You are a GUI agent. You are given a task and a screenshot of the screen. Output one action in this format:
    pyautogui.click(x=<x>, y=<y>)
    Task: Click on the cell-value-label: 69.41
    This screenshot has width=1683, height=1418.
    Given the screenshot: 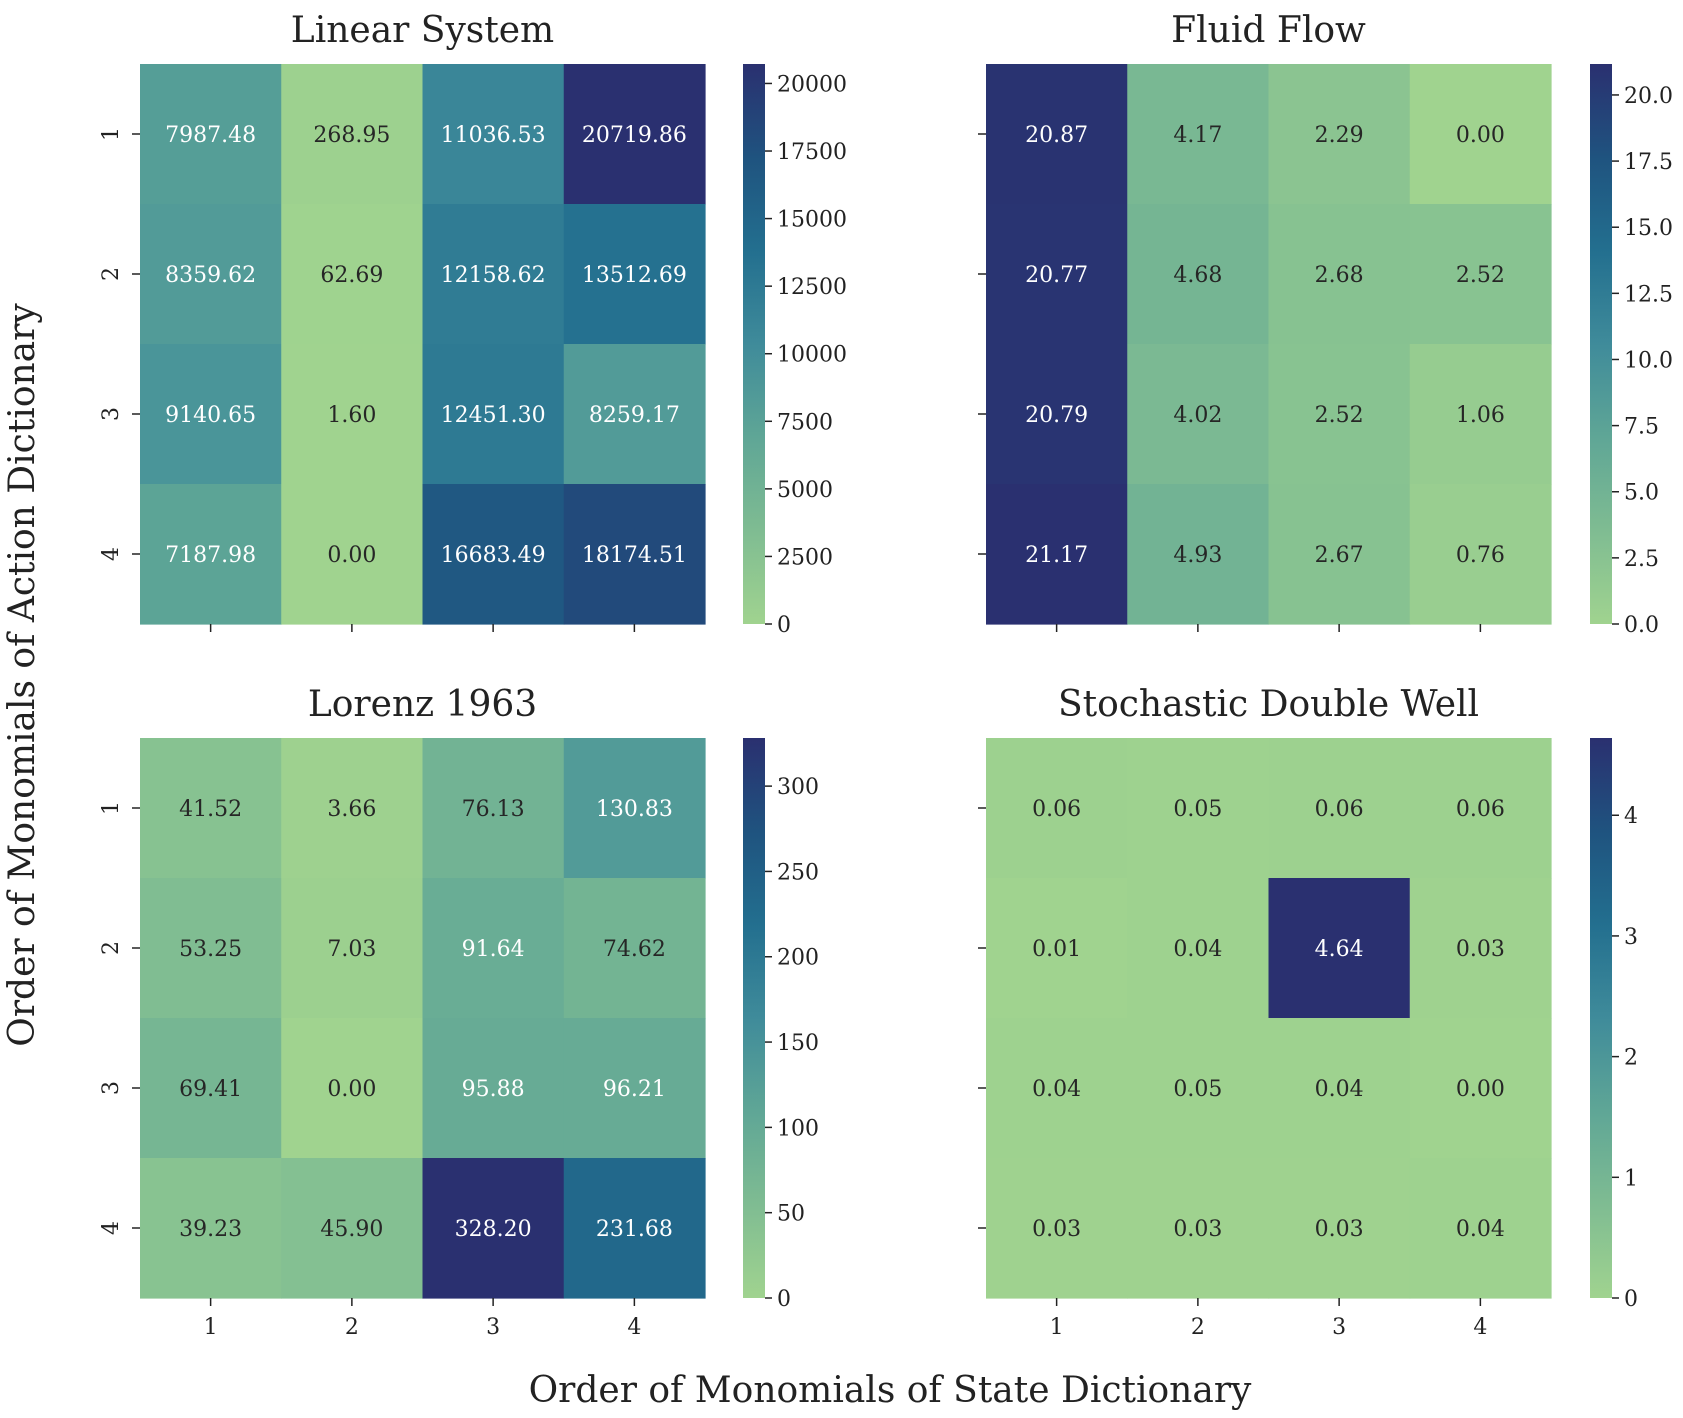 What is the action you would take?
    pyautogui.click(x=210, y=1089)
    